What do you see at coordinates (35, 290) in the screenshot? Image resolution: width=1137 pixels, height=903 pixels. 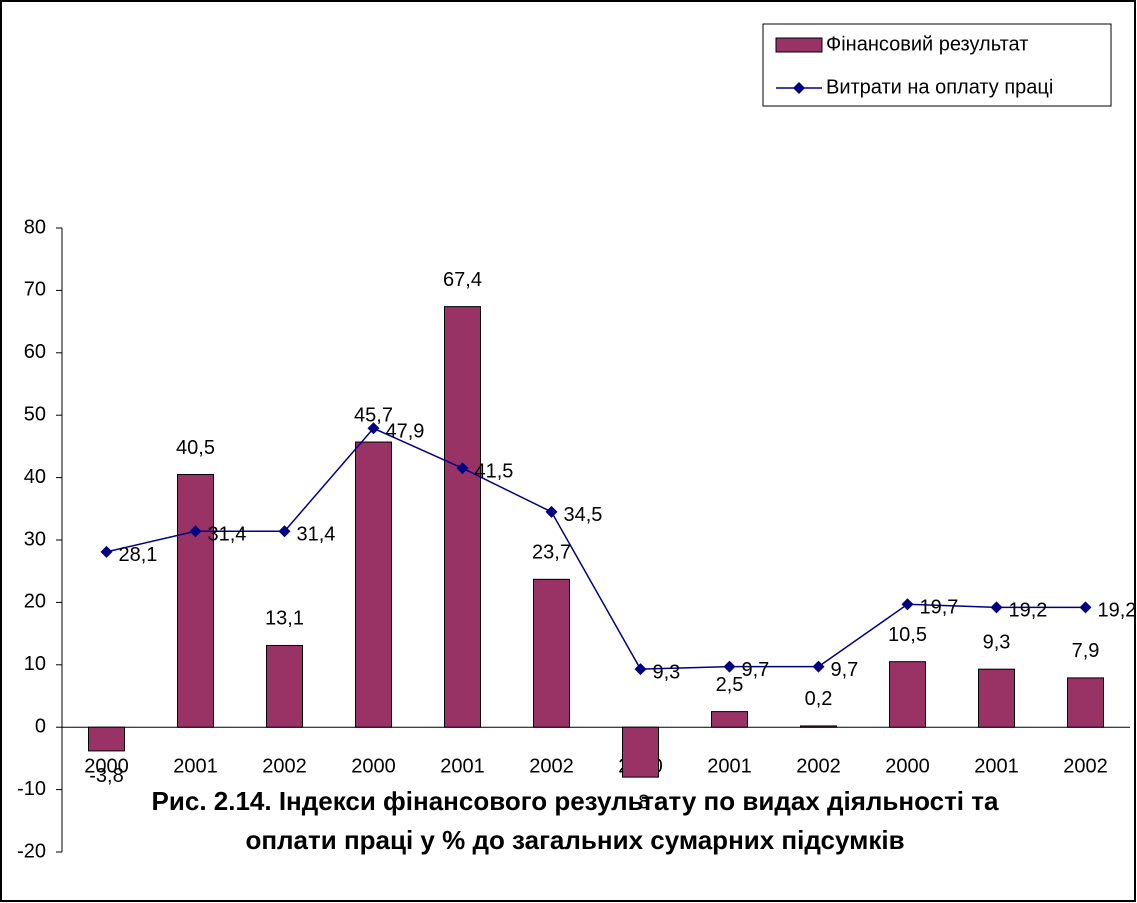 I see `y-tick-label: 70` at bounding box center [35, 290].